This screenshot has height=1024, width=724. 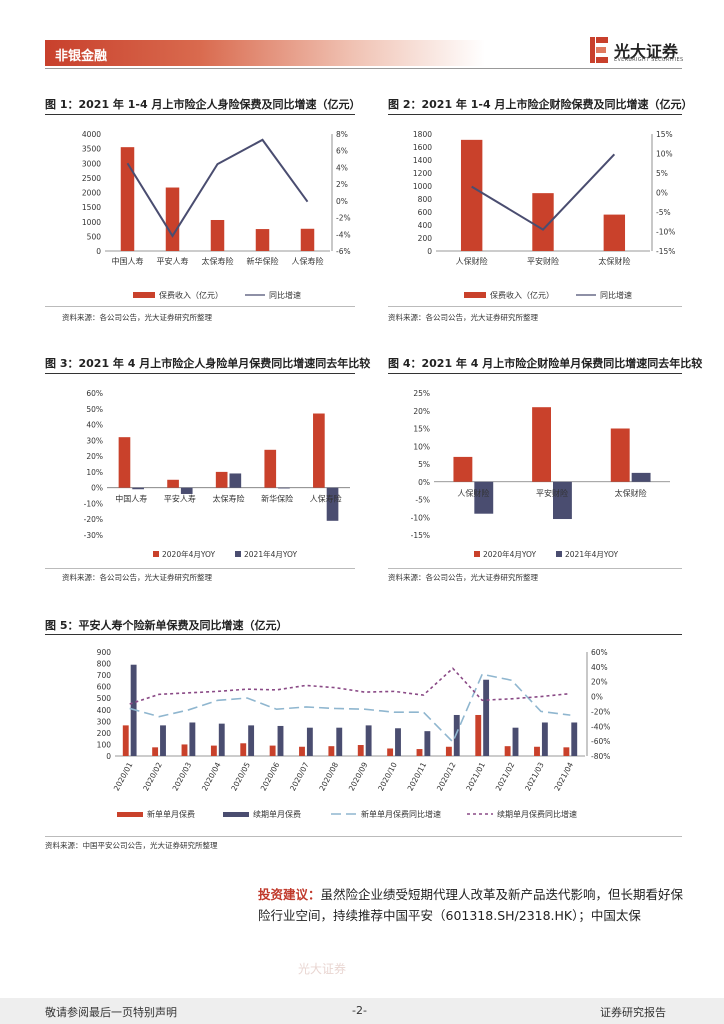 I want to click on fig5-ytick-right: -20%, so click(x=600, y=711).